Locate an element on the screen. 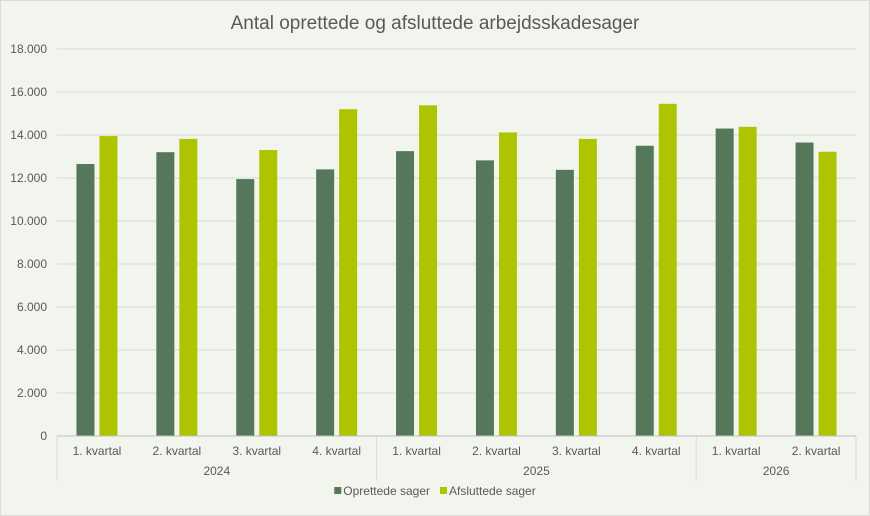 The width and height of the screenshot is (870, 516). x-group-label: 2024 is located at coordinates (216, 471).